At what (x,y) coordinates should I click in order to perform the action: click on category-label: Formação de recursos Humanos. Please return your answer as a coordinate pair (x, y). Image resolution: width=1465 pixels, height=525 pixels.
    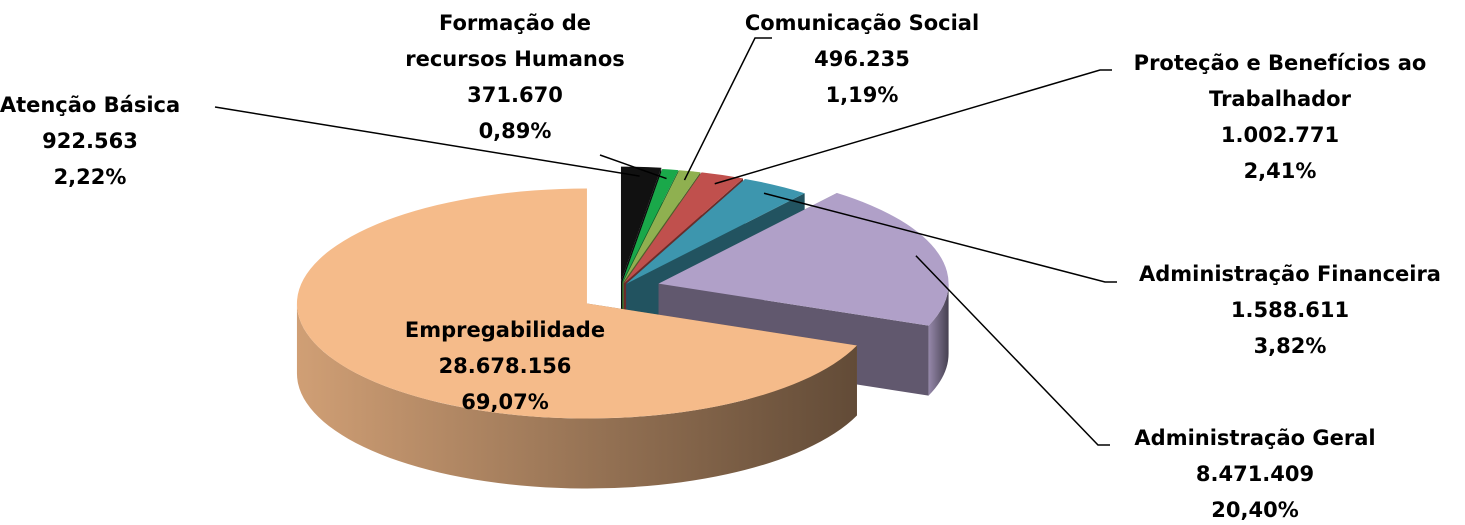
    Looking at the image, I should click on (515, 41).